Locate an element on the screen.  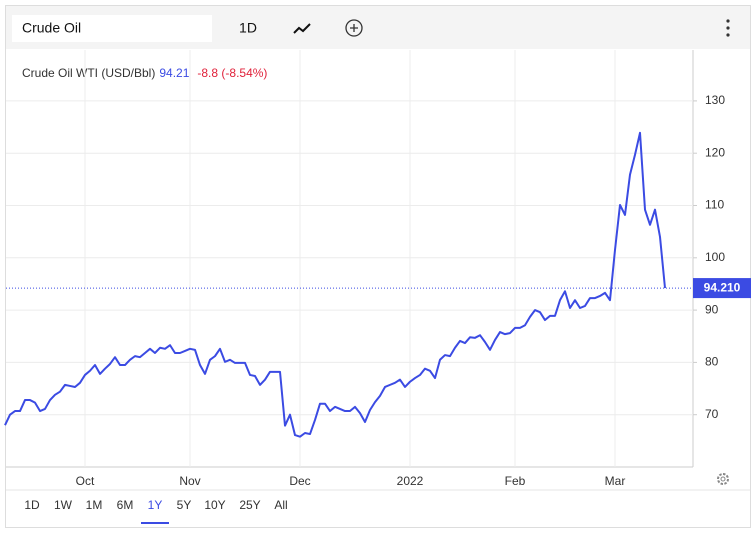
legend-change: -8.8 (-8.54%) is located at coordinates (232, 73).